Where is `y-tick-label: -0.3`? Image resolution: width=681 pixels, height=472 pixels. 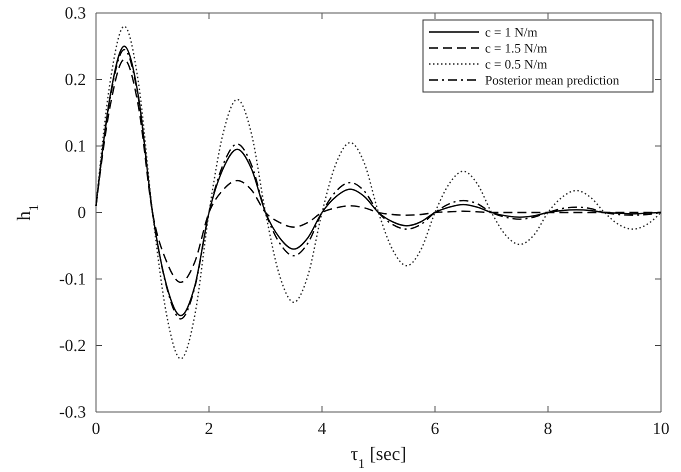
y-tick-label: -0.3 is located at coordinates (72, 412).